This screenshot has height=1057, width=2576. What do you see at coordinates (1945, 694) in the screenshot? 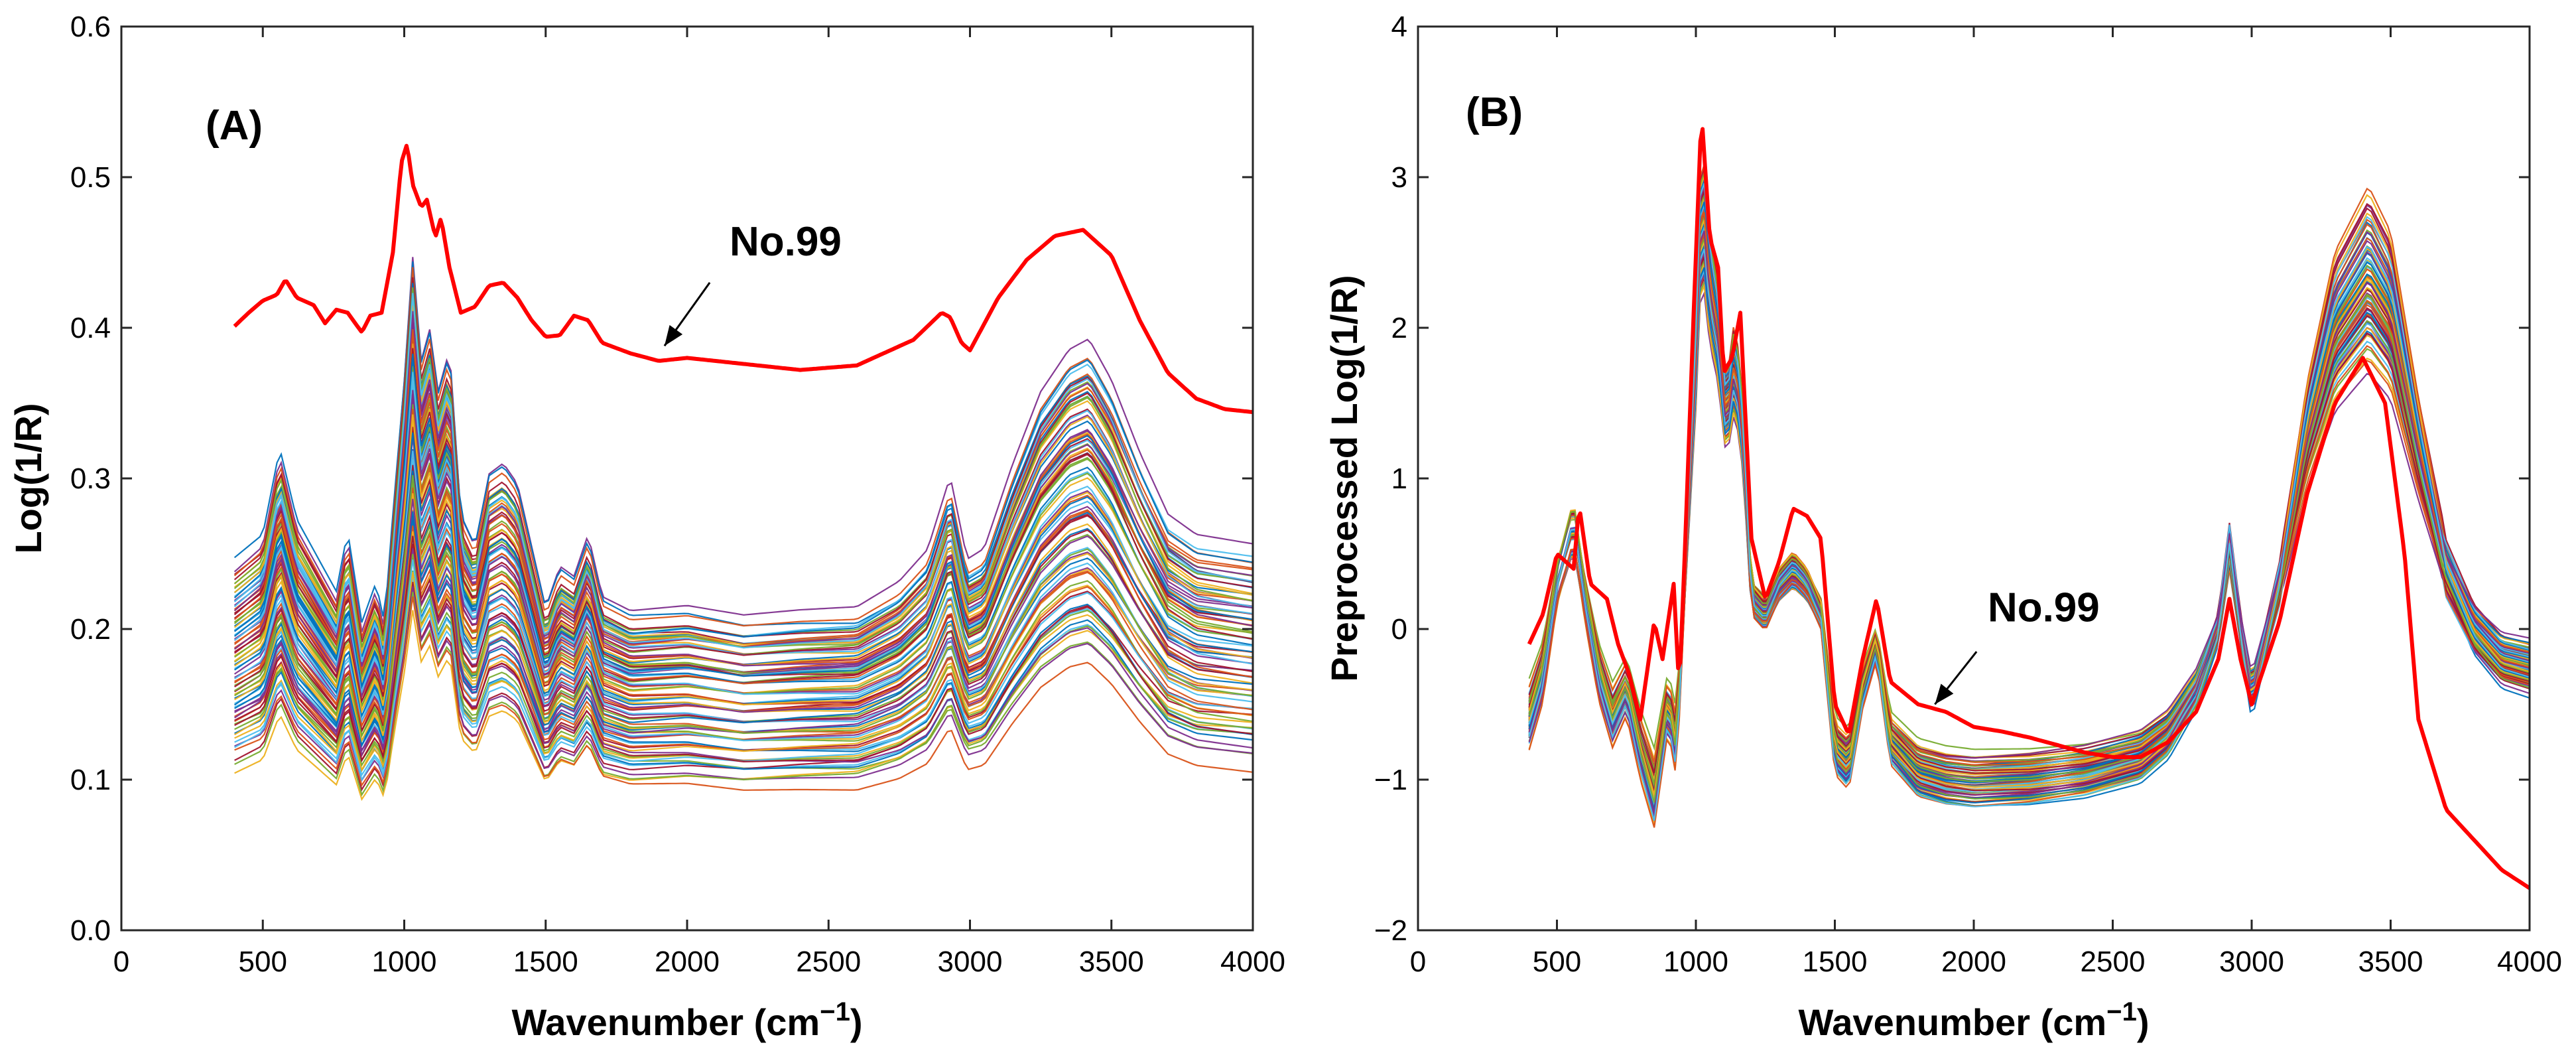
I see `panel-b-arrowhead` at bounding box center [1945, 694].